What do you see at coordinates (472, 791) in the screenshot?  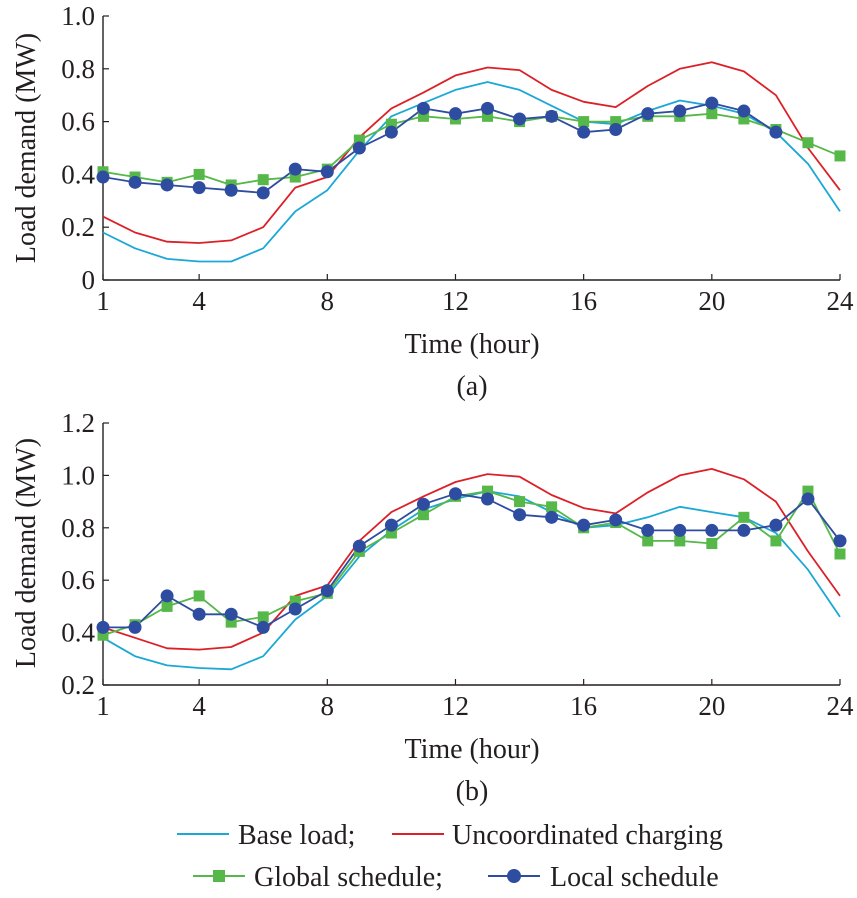 I see `panel-label-b: (b)` at bounding box center [472, 791].